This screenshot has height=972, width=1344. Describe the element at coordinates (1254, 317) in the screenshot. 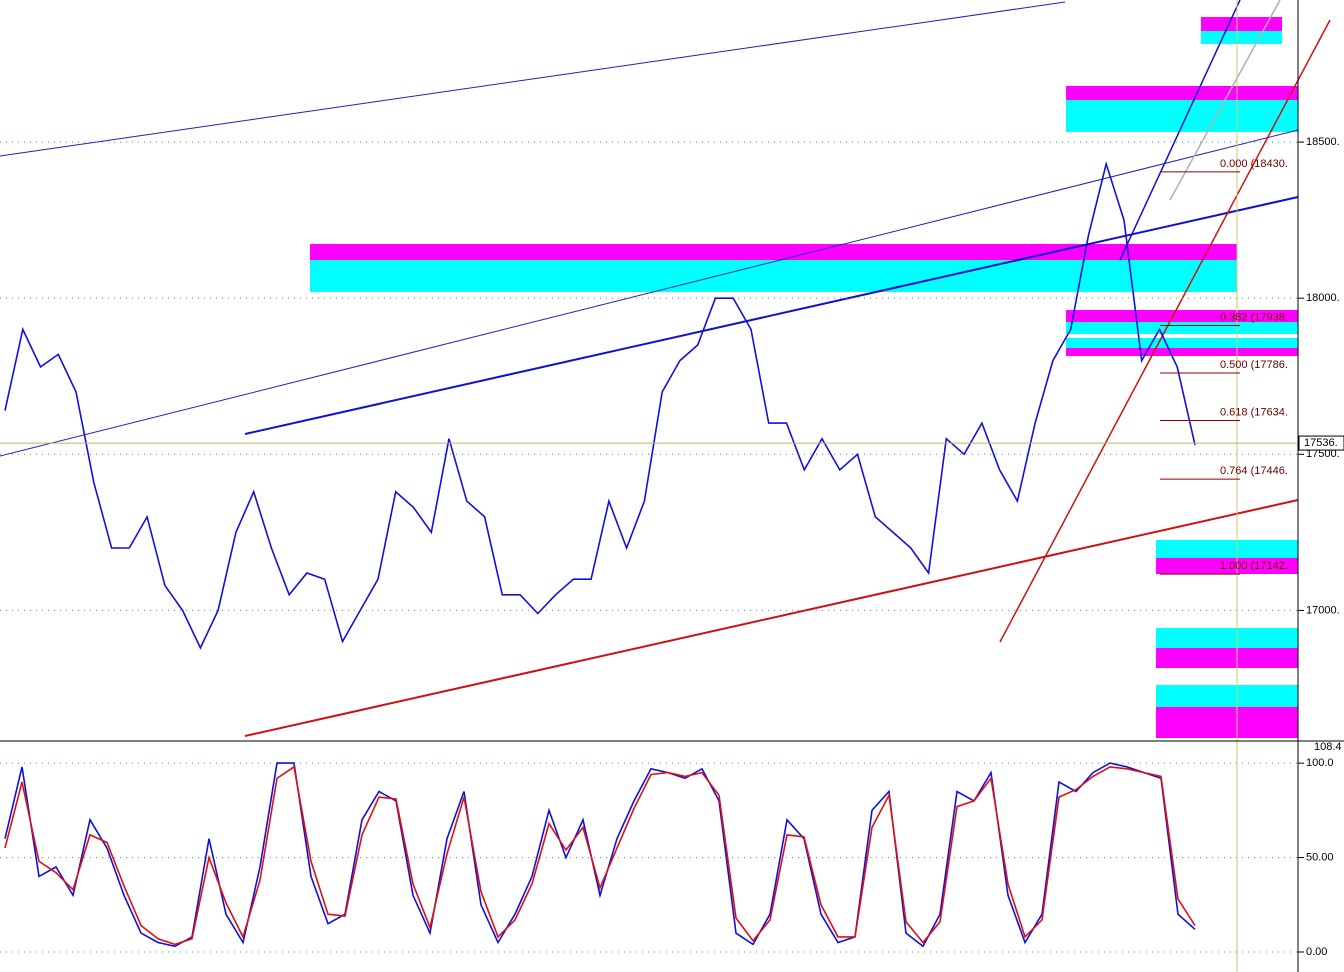

I see `fib-label: 0.382 (17938.` at that location.